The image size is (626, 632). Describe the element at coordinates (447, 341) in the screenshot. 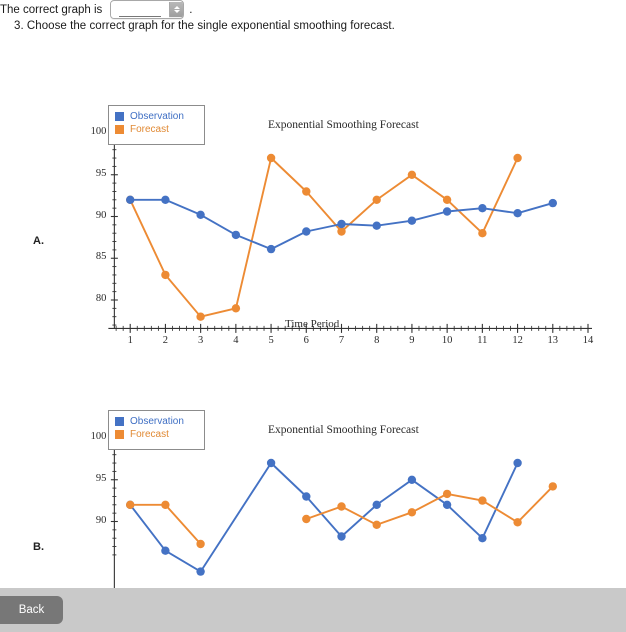

I see `chart-a-x-tick-10: 10` at that location.